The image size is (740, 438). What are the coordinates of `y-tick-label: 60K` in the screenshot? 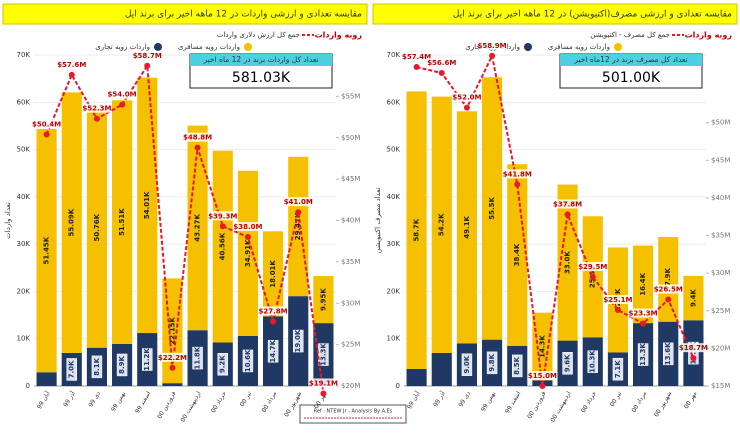 It's located at (24, 102).